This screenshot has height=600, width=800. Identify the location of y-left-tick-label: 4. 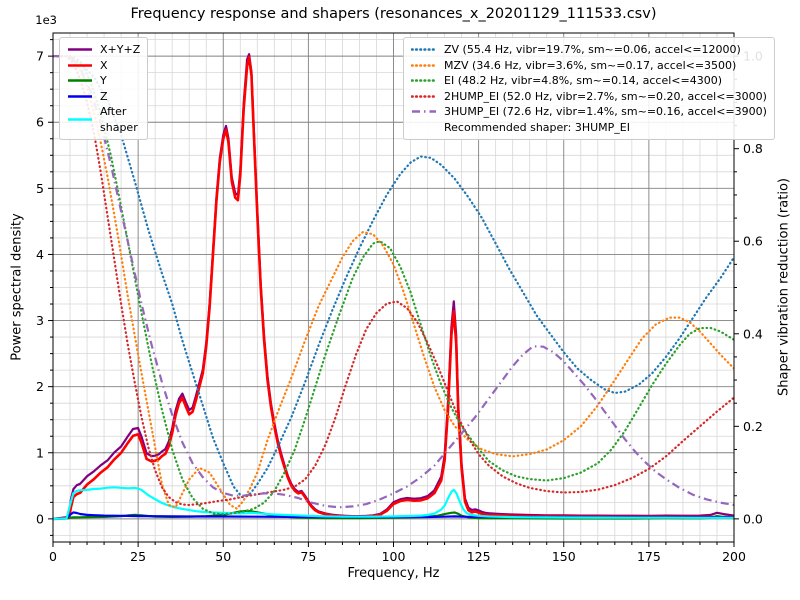
(40, 254).